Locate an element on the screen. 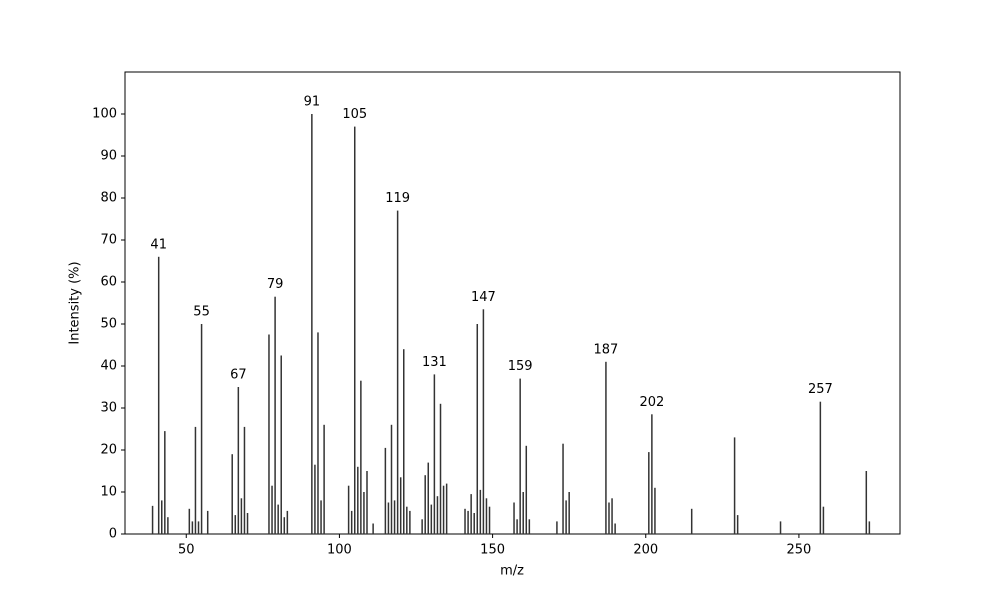  y-tick-label: 90 is located at coordinates (108, 156).